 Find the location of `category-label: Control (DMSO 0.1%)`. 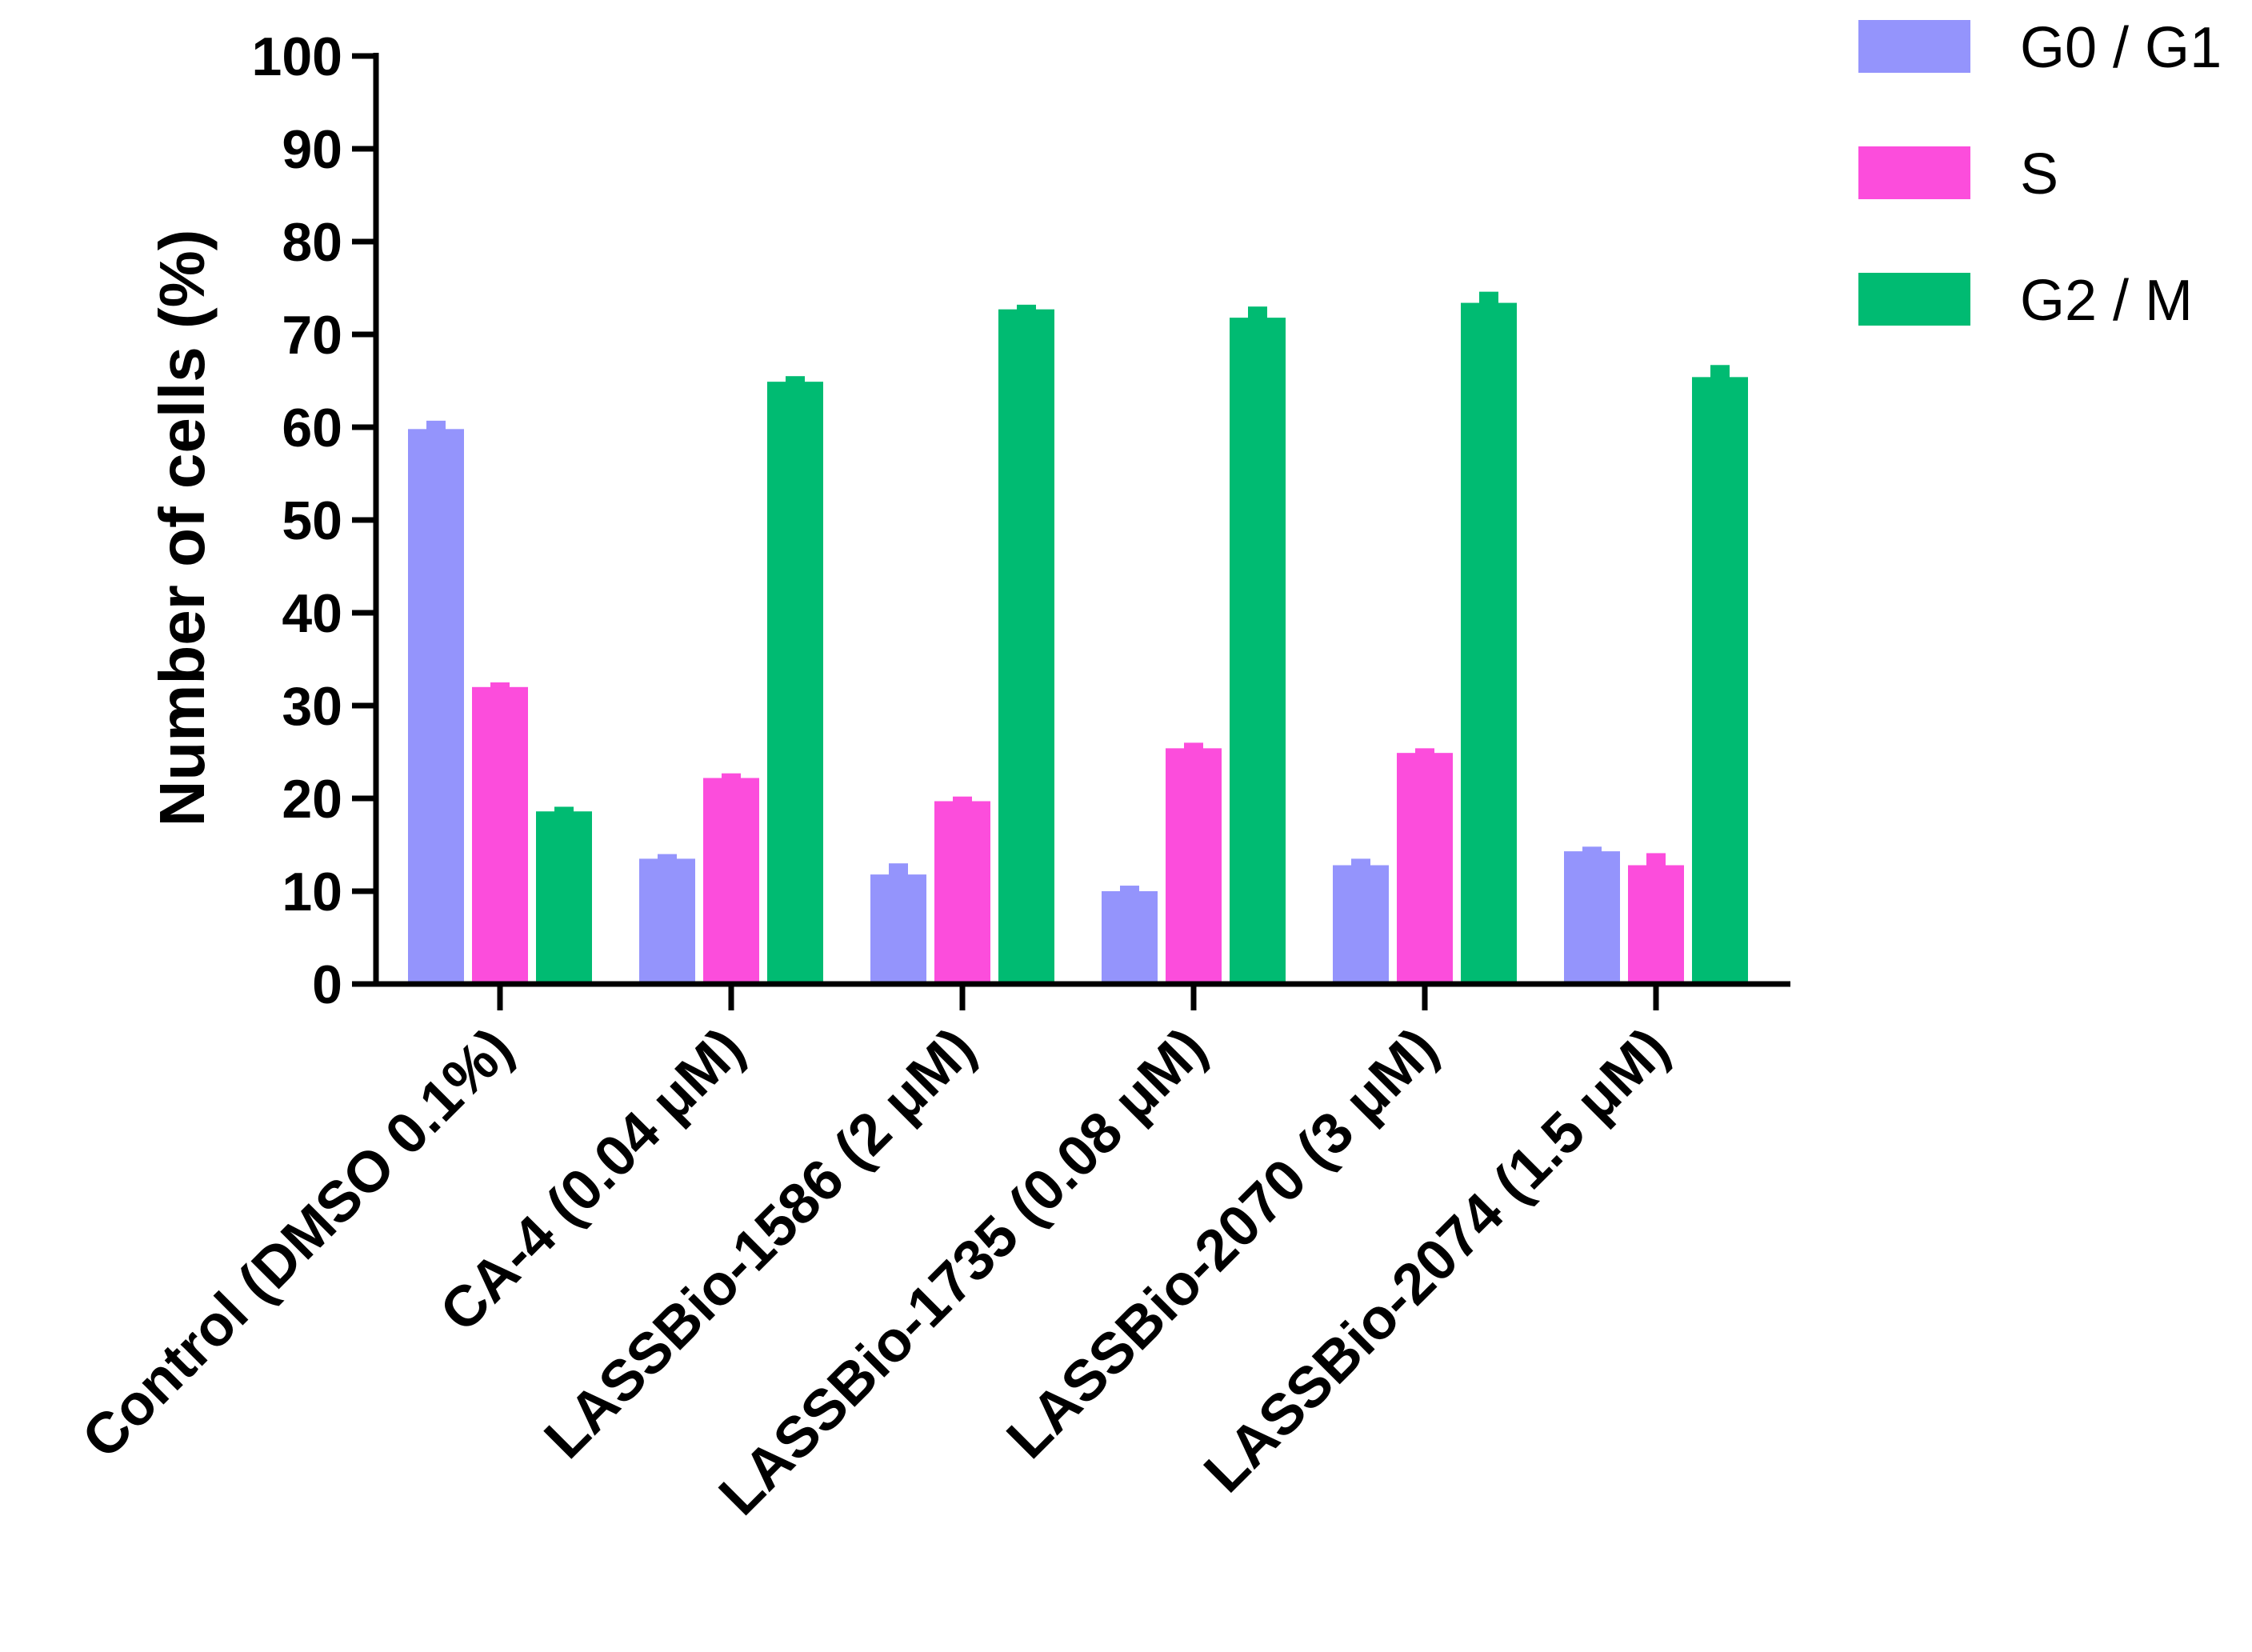

category-label: Control (DMSO 0.1%) is located at coordinates (298, 1243).